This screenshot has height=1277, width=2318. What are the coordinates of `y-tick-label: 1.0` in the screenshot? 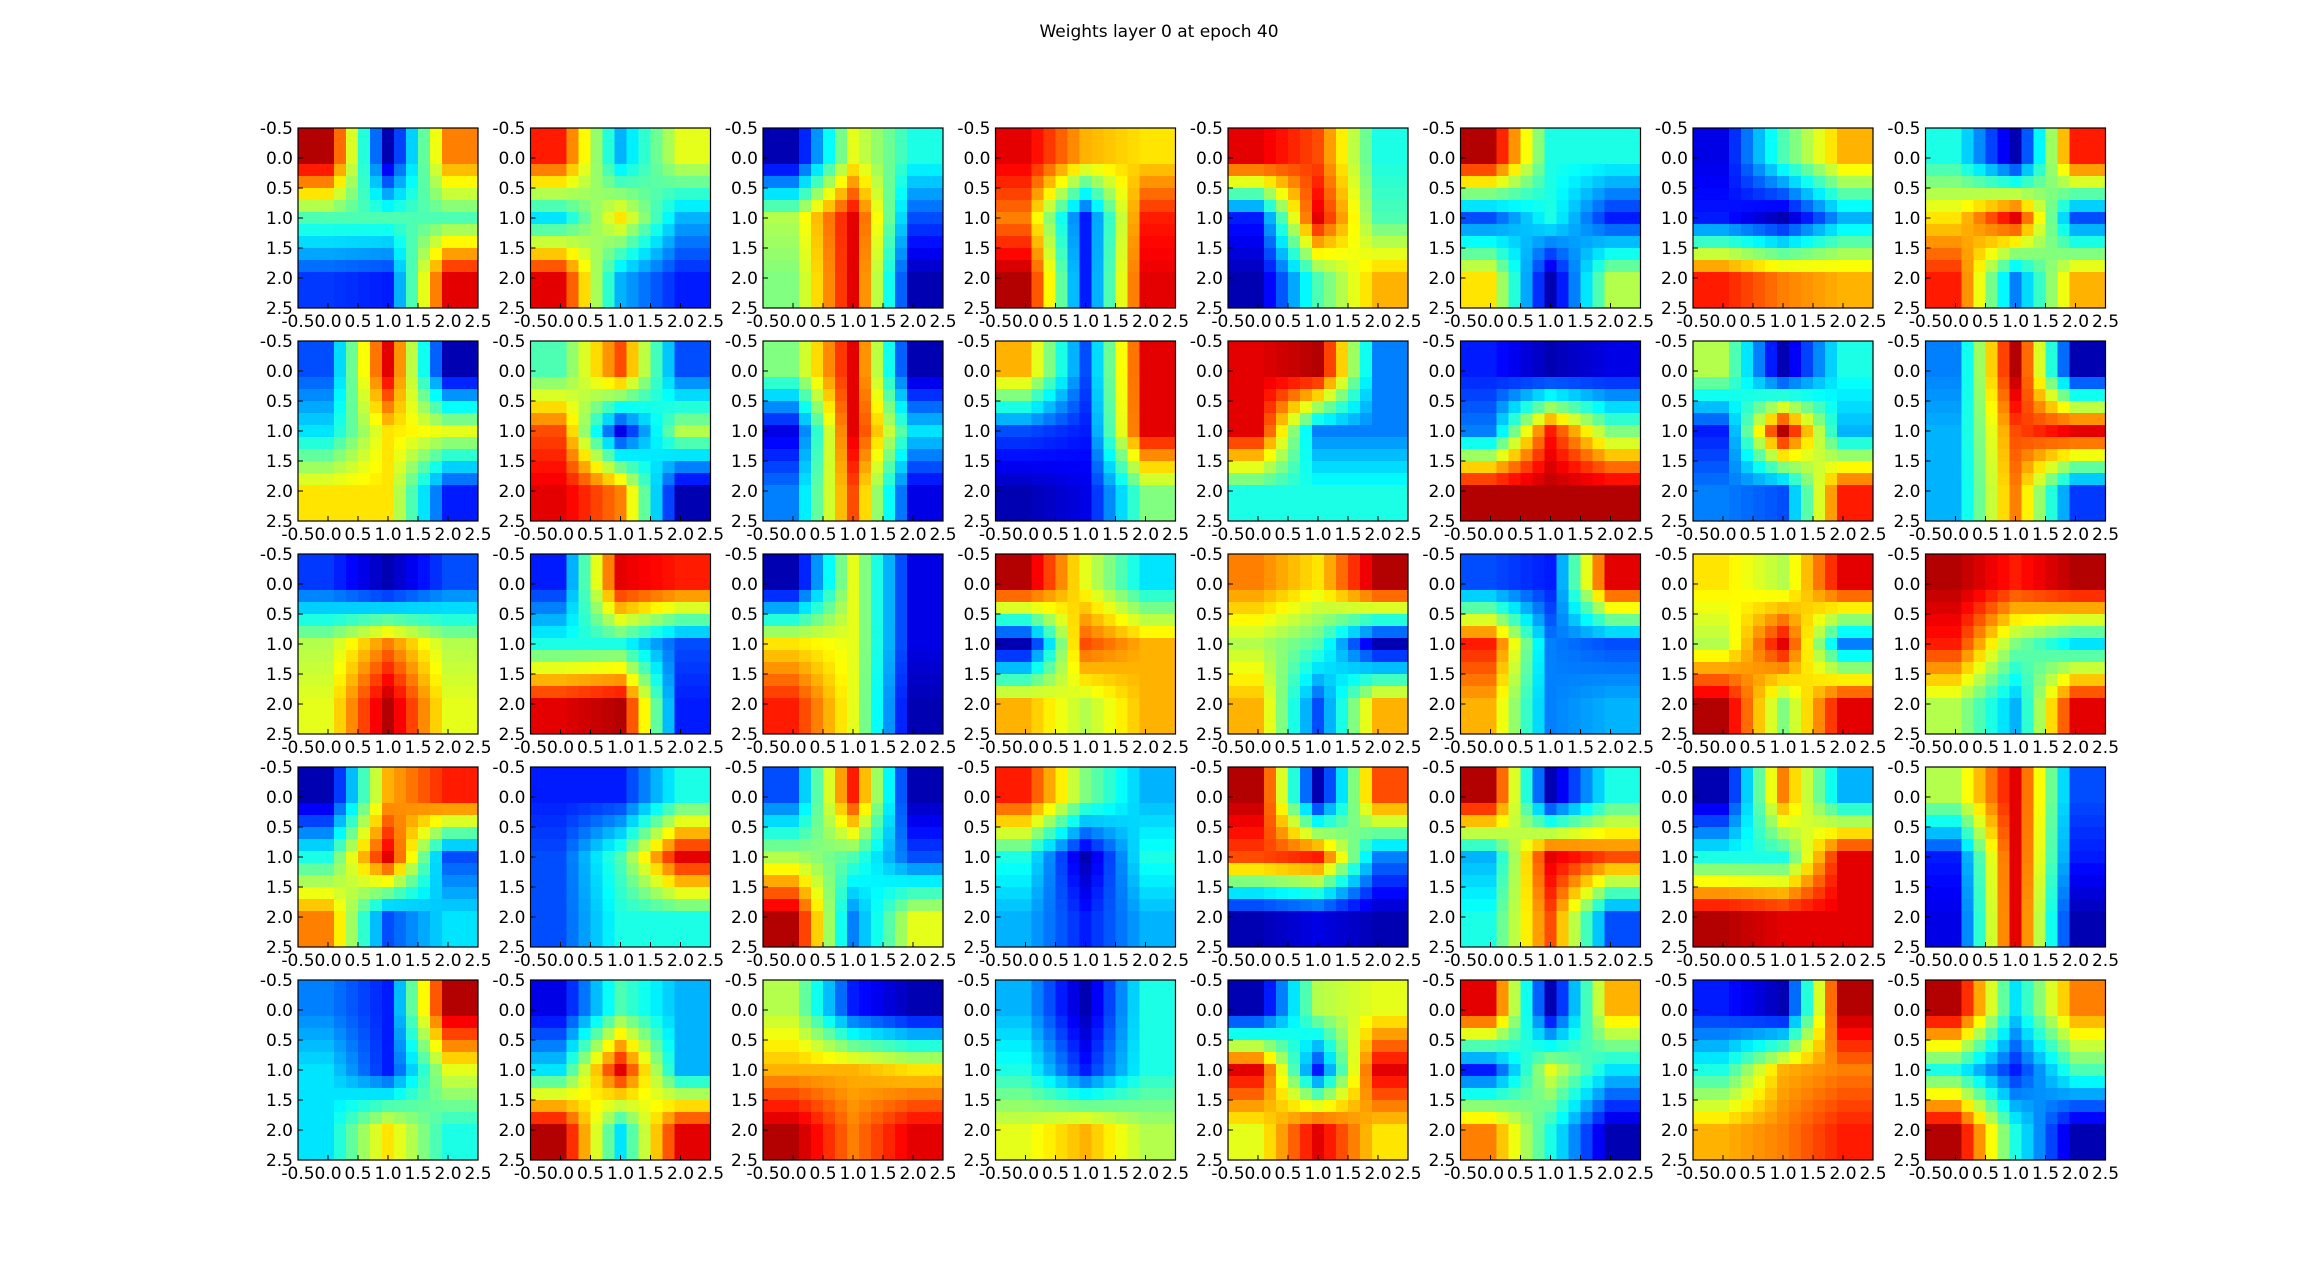 It's located at (1674, 432).